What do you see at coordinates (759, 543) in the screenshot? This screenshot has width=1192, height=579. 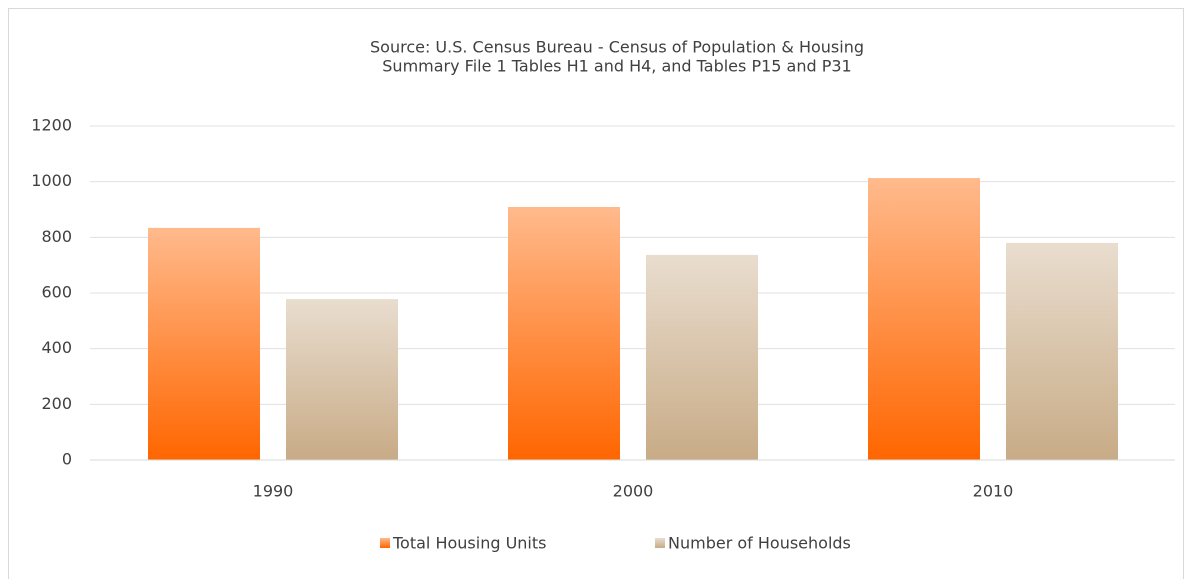 I see `legend-label: Number of Households` at bounding box center [759, 543].